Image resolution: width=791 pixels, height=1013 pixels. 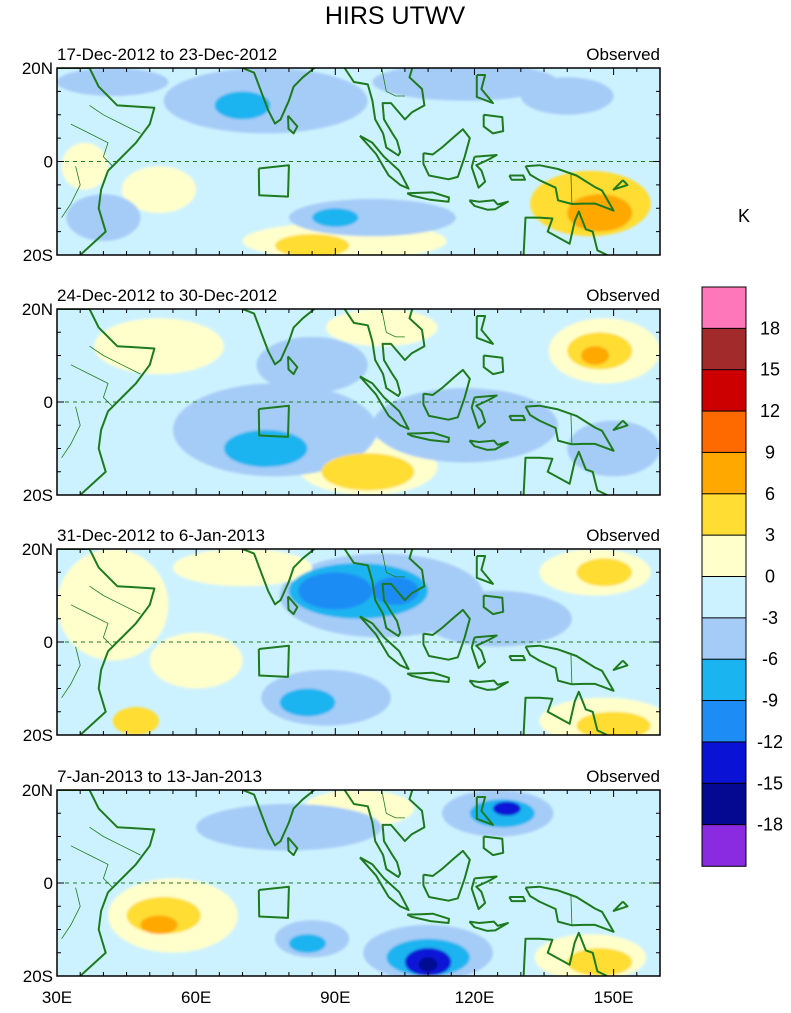 What do you see at coordinates (770, 411) in the screenshot?
I see `colorbar-label: 12` at bounding box center [770, 411].